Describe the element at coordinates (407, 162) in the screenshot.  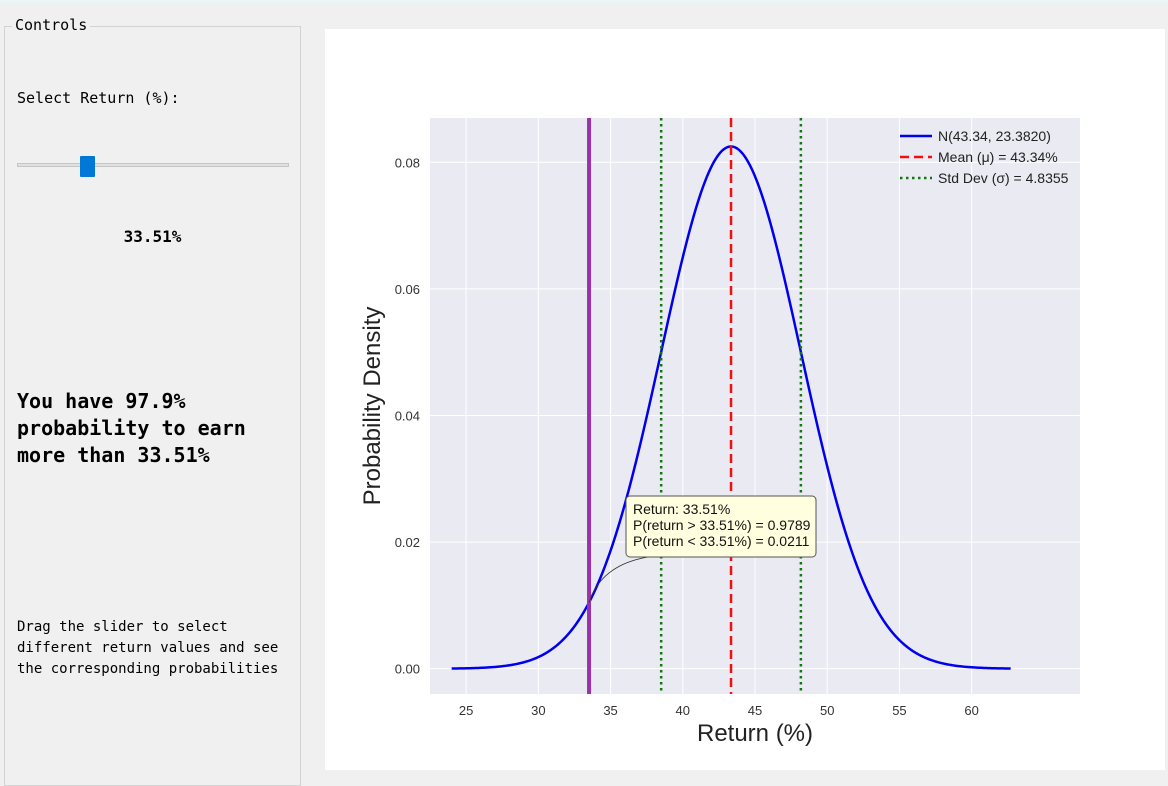
I see `y-tick-label: 0.08` at that location.